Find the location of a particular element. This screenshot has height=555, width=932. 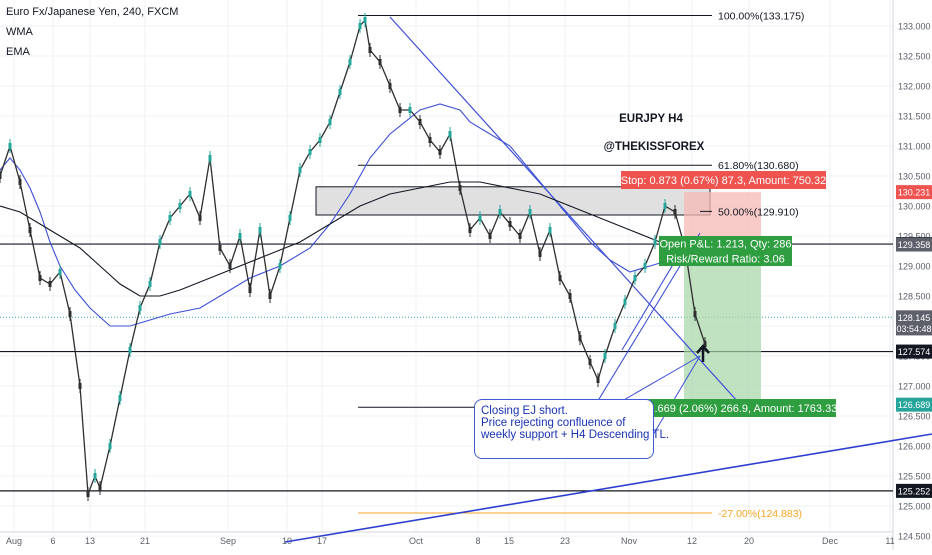

risk-reward-label: Risk/Reward Ratio: 3.06 is located at coordinates (725, 260).